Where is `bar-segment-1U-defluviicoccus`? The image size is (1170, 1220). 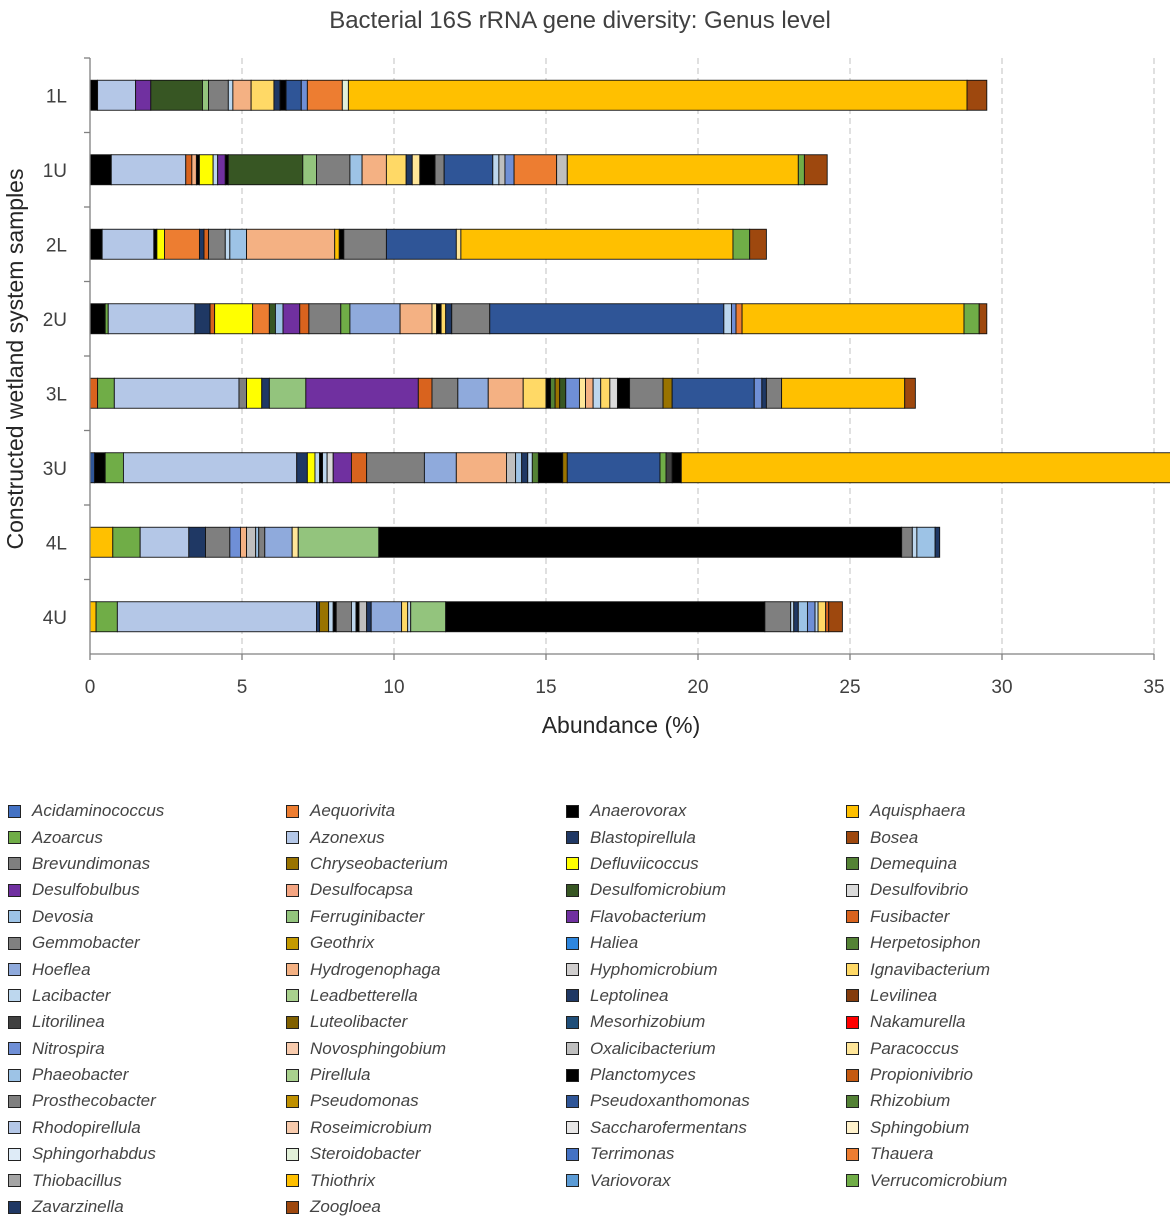 bar-segment-1U-defluviicoccus is located at coordinates (206, 170).